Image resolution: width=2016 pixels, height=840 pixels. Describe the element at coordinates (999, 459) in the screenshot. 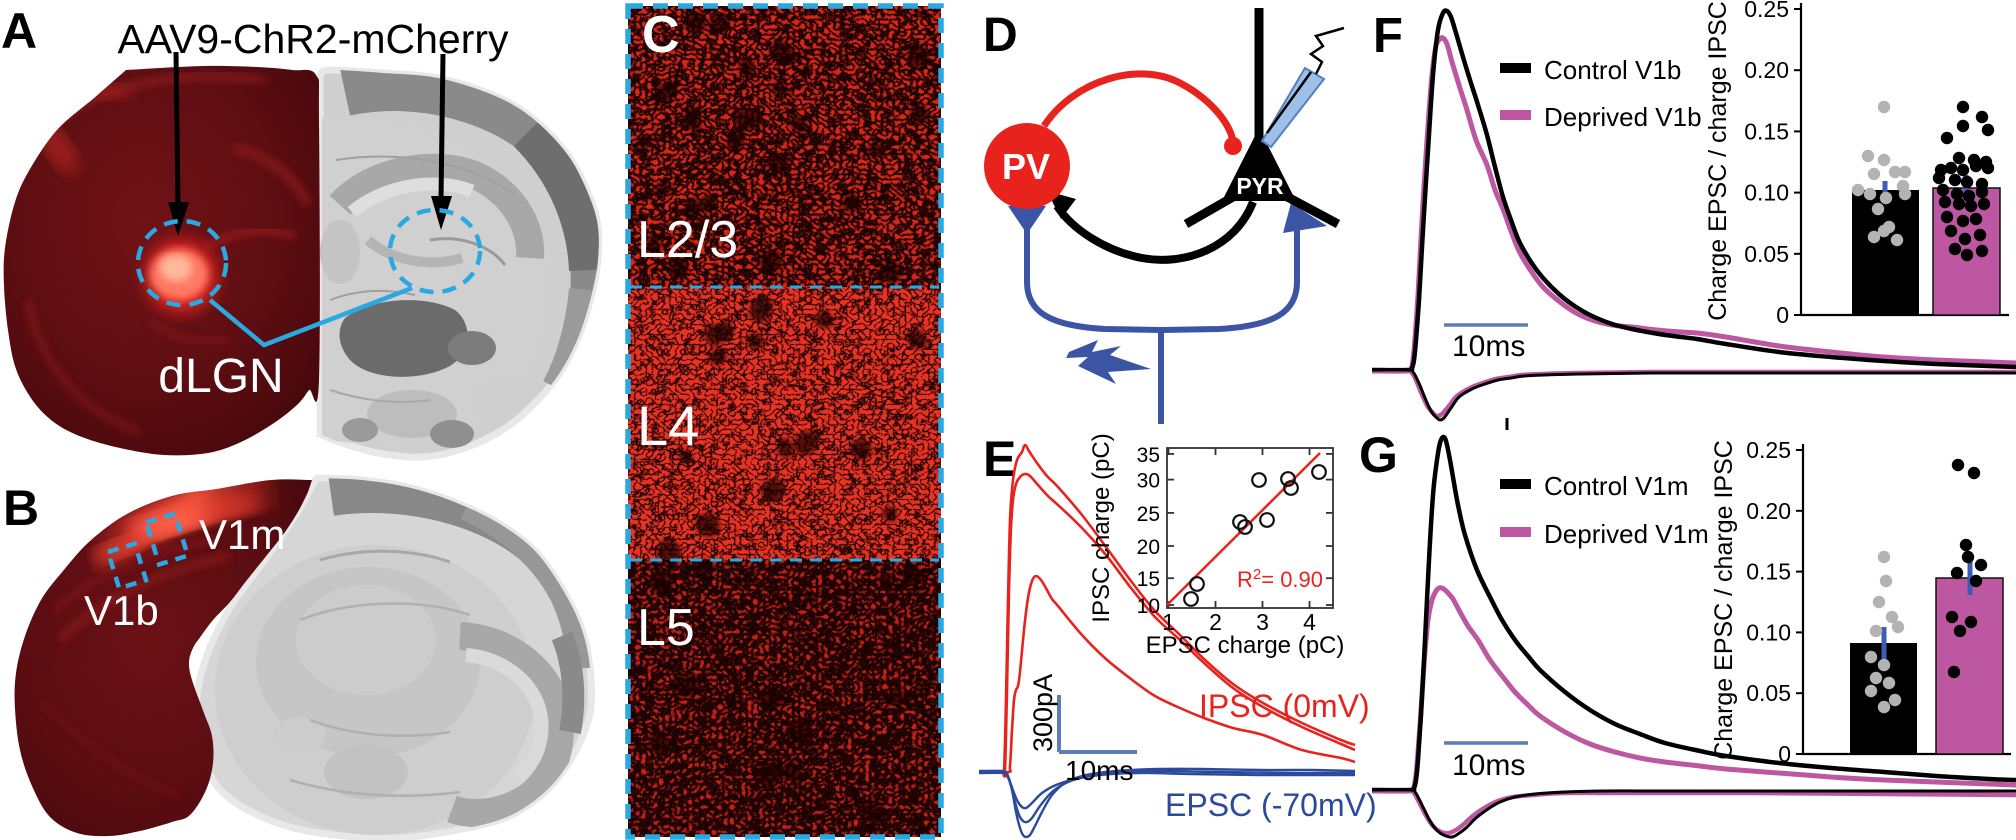

I see `svg-text: E` at that location.